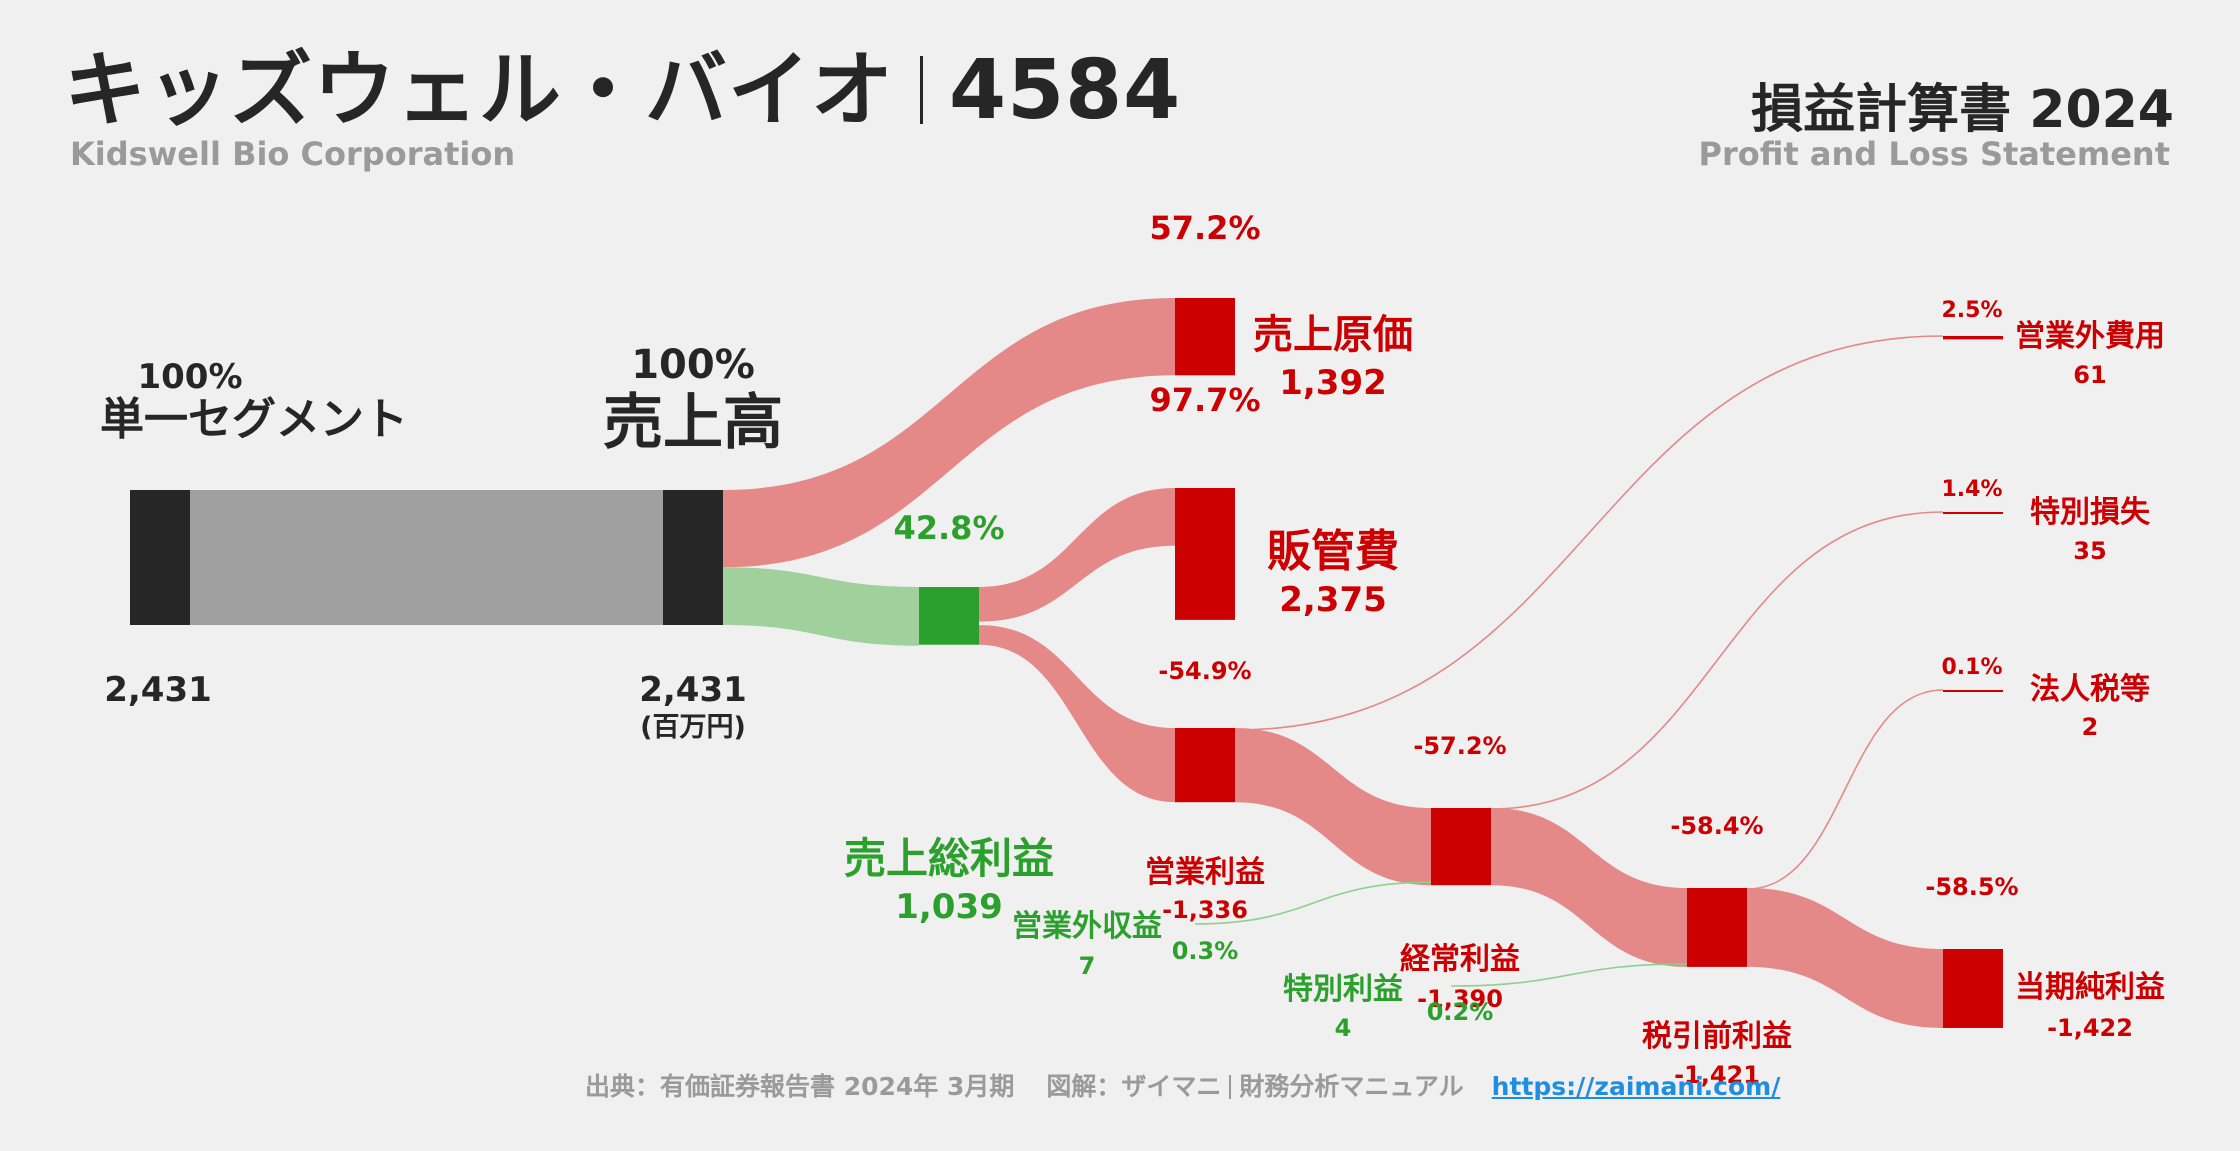  Describe the element at coordinates (1205, 400) in the screenshot. I see `cogs-ratio: 97.7%` at that location.